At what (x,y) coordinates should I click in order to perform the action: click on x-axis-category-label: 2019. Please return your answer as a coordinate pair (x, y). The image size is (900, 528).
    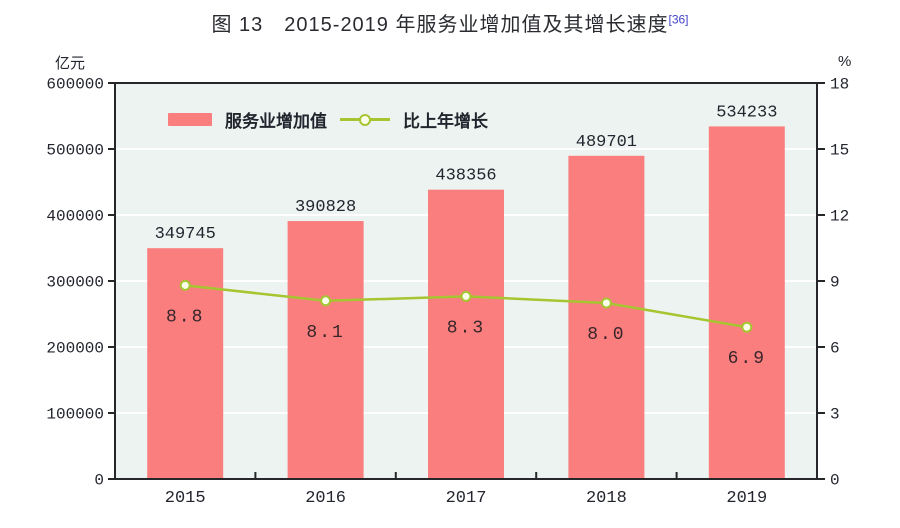
    Looking at the image, I should click on (746, 498).